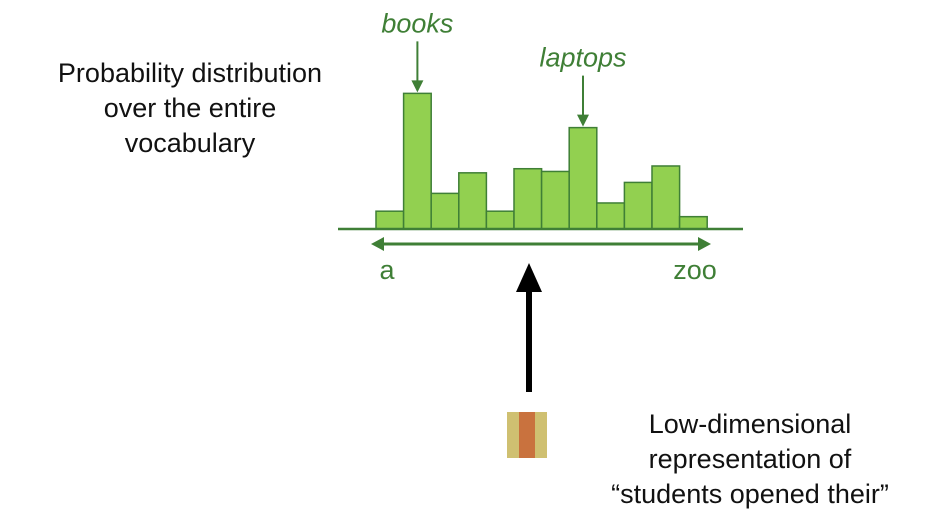 This screenshot has width=927, height=529. I want to click on vocabulary-range-arrow, so click(541, 244).